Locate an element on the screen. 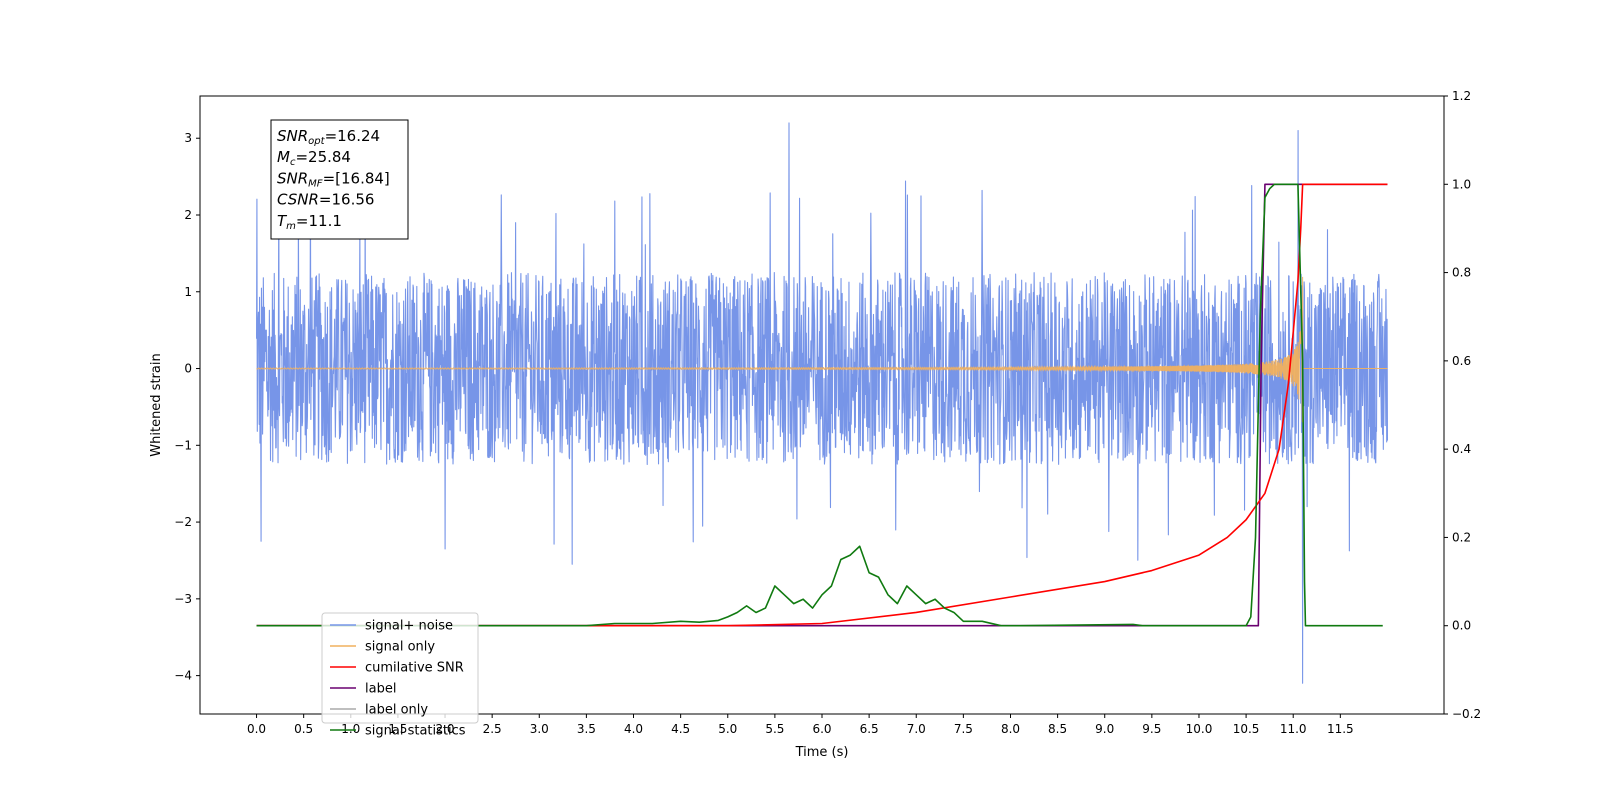 The height and width of the screenshot is (800, 1600). x-tick-label: 5.0 is located at coordinates (727, 729).